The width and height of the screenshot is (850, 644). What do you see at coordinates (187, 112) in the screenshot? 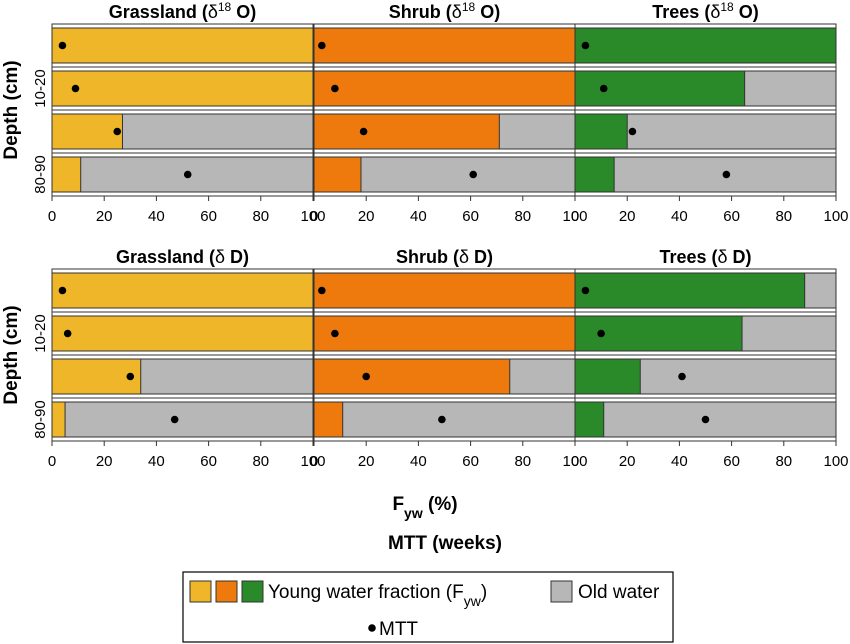
I see `panel: Grassland (δ18 O) 0 20 40 60 80 100` at bounding box center [187, 112].